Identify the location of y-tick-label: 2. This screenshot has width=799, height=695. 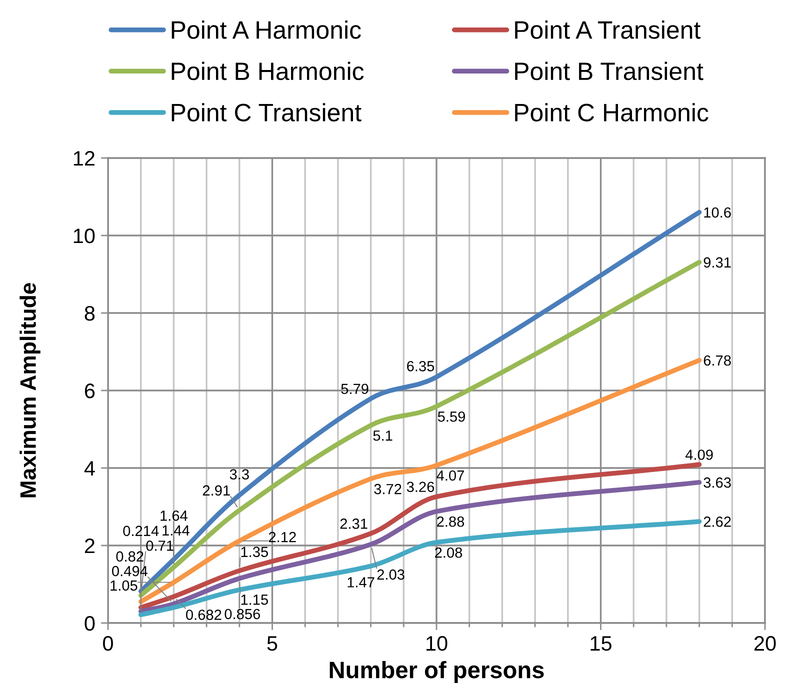
(89, 546).